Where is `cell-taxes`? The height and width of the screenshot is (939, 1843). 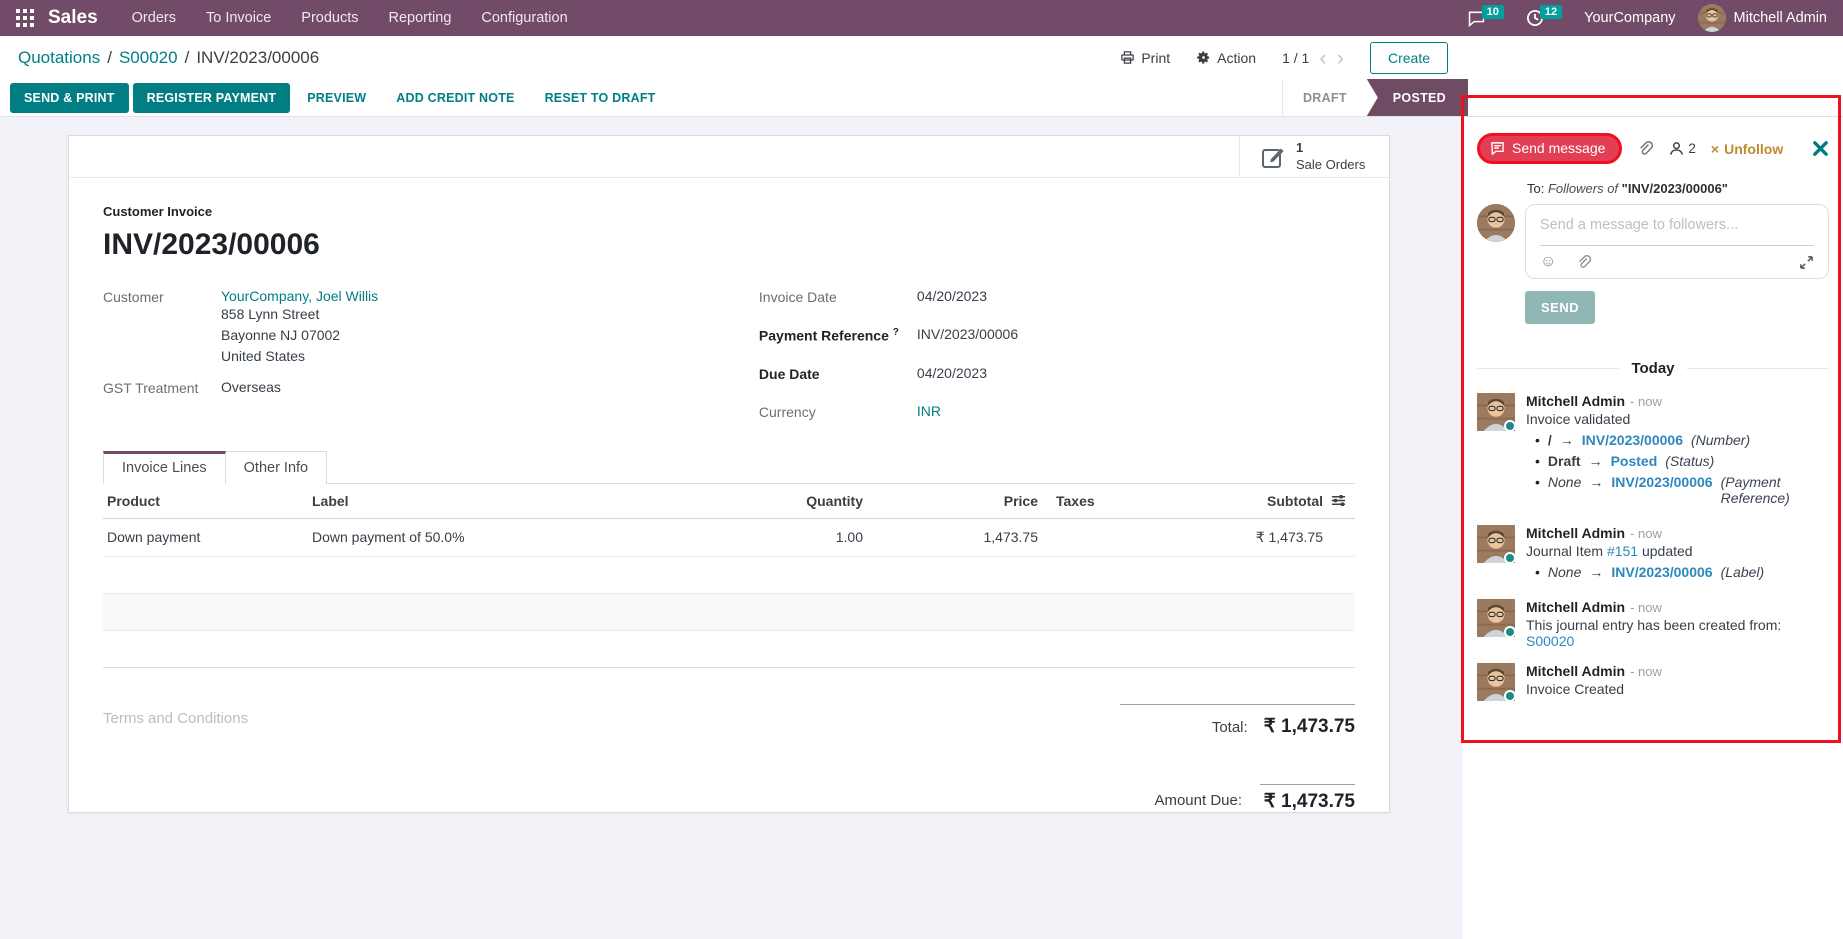
cell-taxes is located at coordinates (1099, 537).